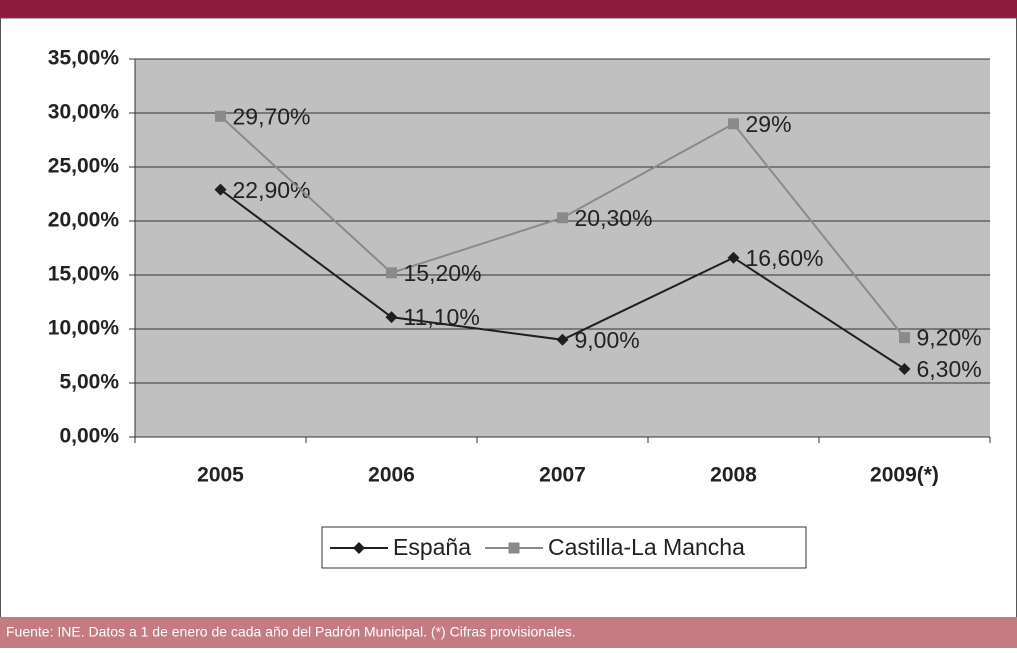  Describe the element at coordinates (769, 124) in the screenshot. I see `data-label: 29%` at that location.